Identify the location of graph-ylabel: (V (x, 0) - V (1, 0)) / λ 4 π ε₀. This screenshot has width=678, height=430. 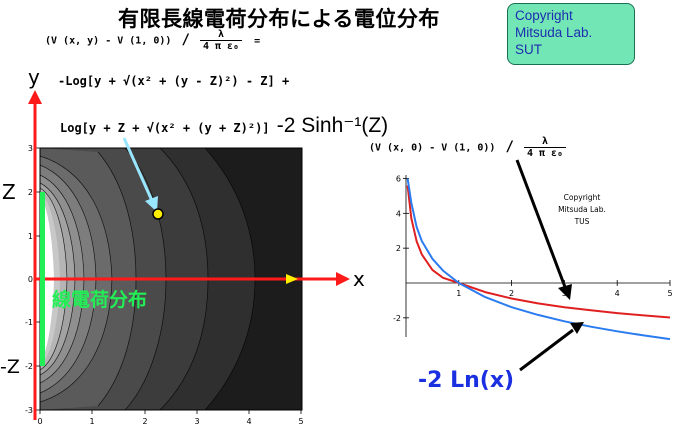
(468, 147).